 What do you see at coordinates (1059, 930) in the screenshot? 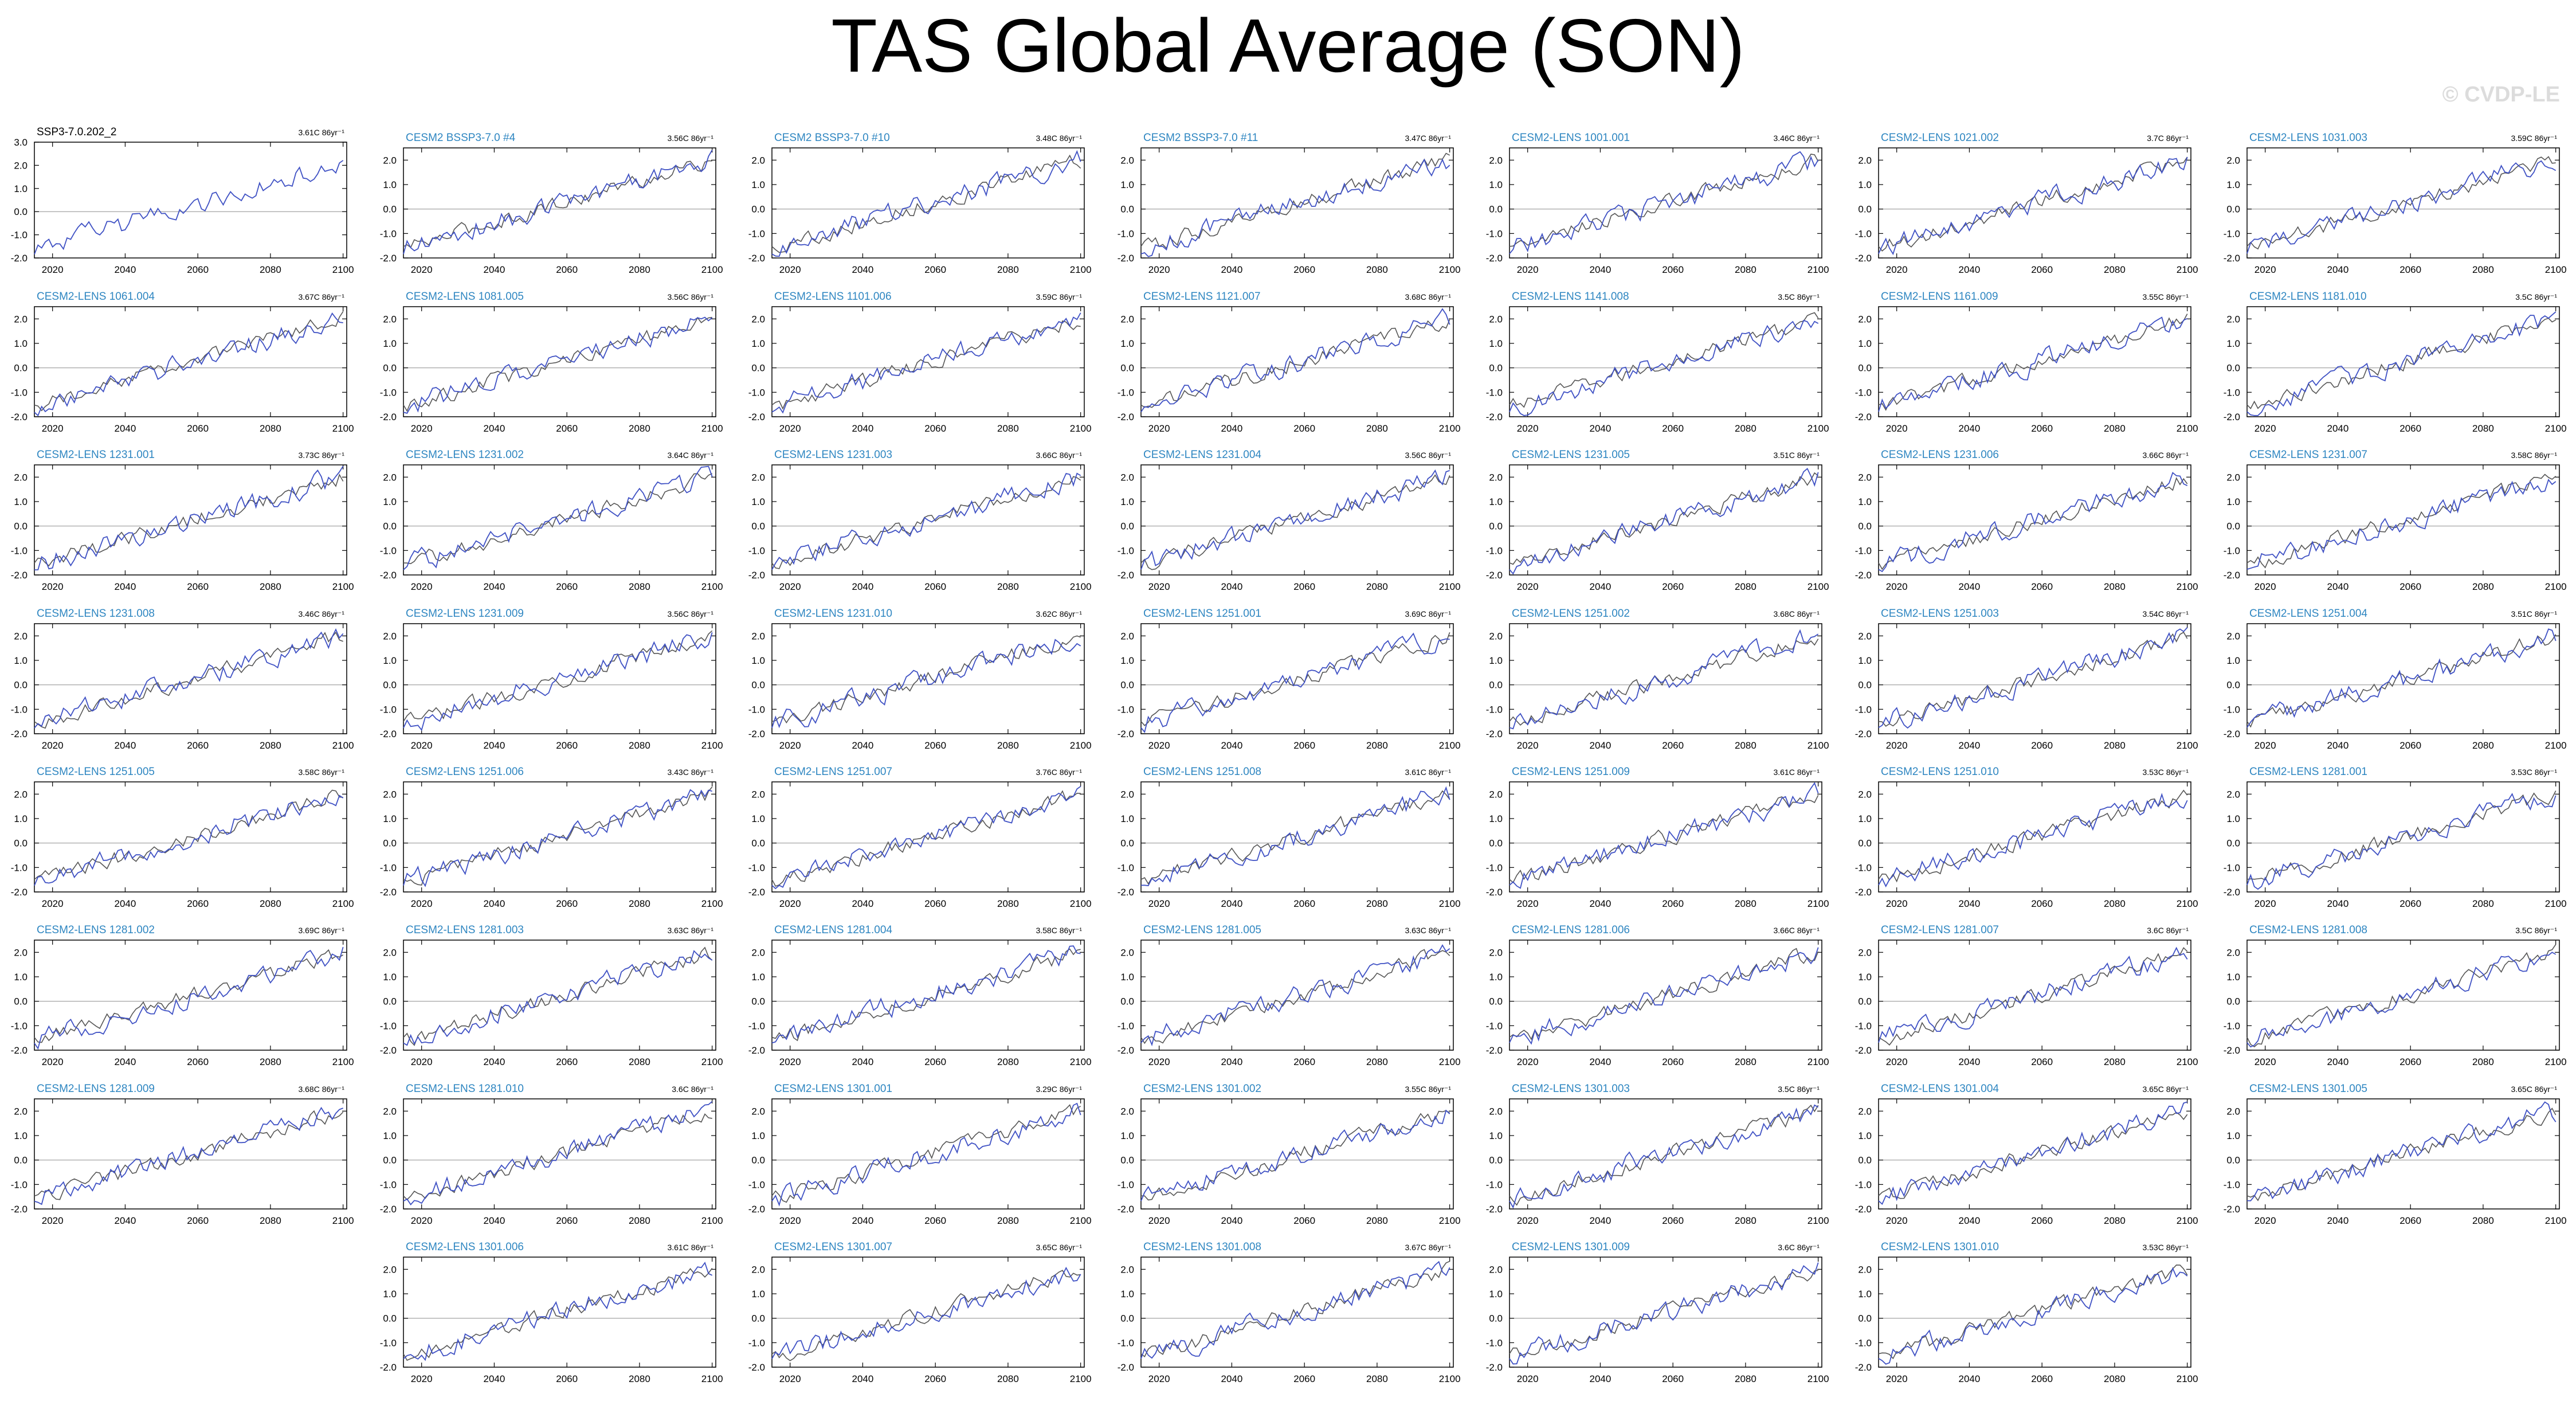
I see `panel-trend-label: 3.58C 86yr⁻¹` at bounding box center [1059, 930].